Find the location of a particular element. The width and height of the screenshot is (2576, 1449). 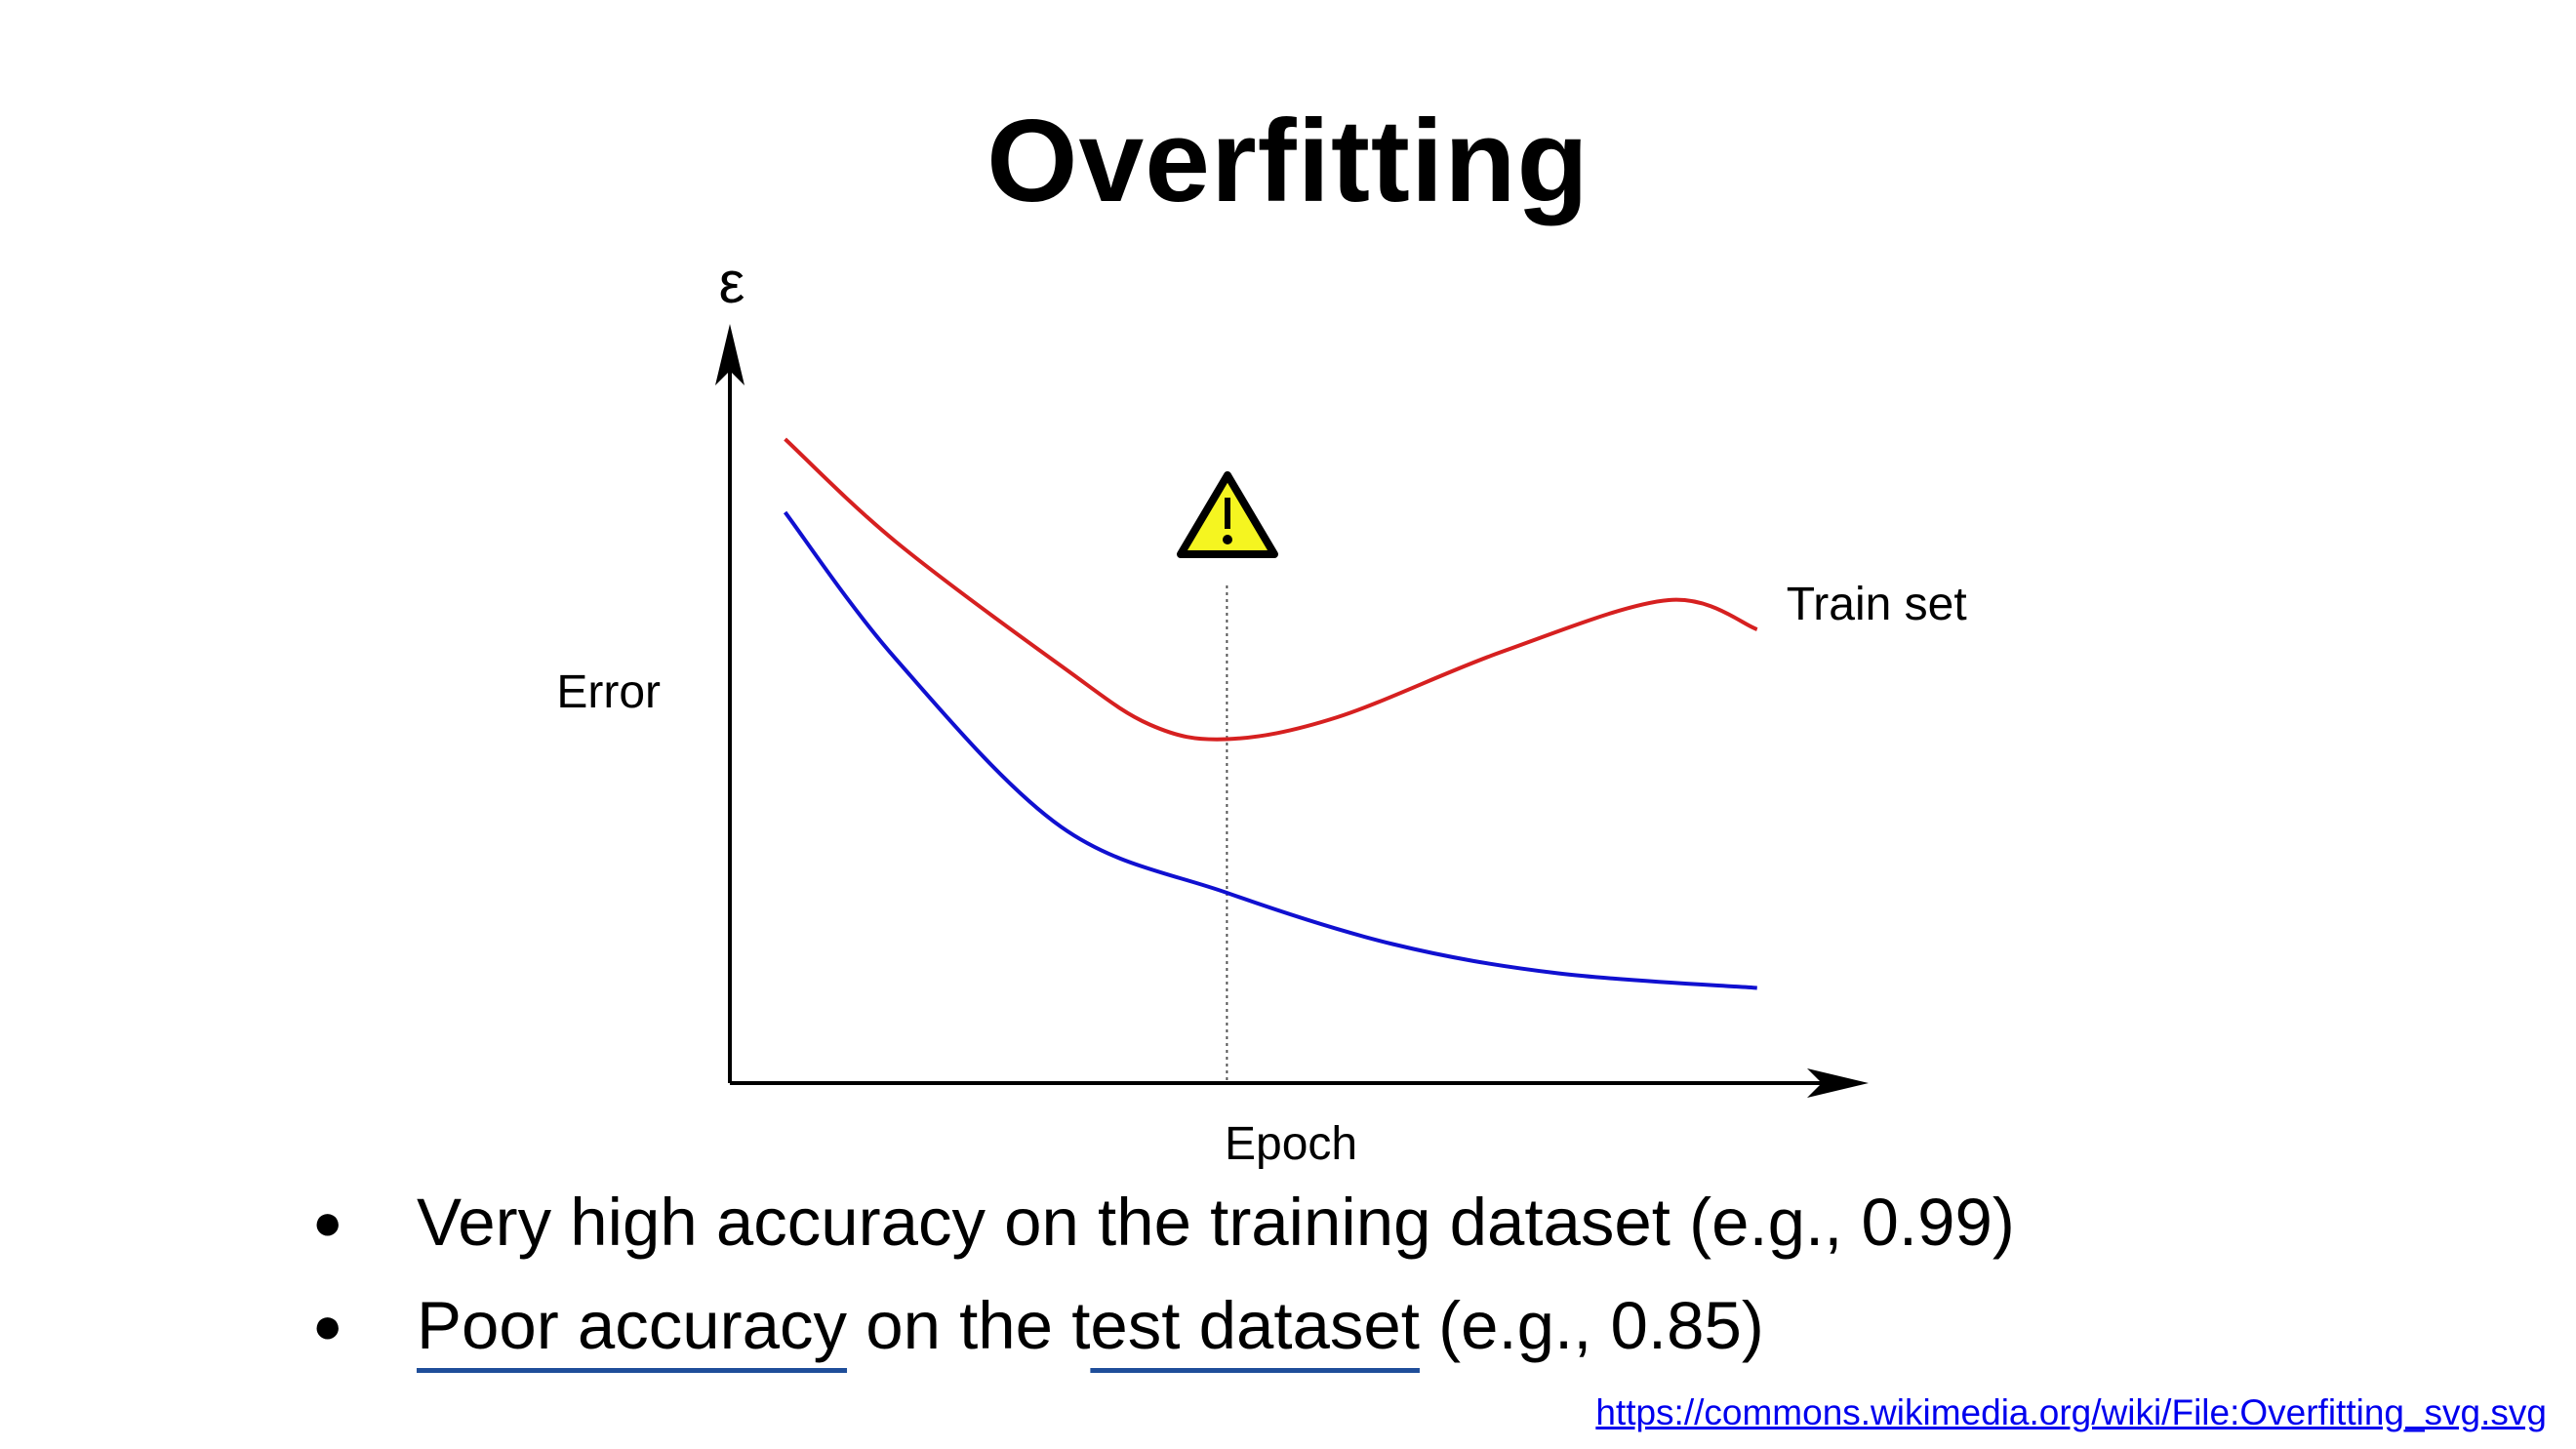

x-axis-label: Epoch is located at coordinates (1291, 1144).